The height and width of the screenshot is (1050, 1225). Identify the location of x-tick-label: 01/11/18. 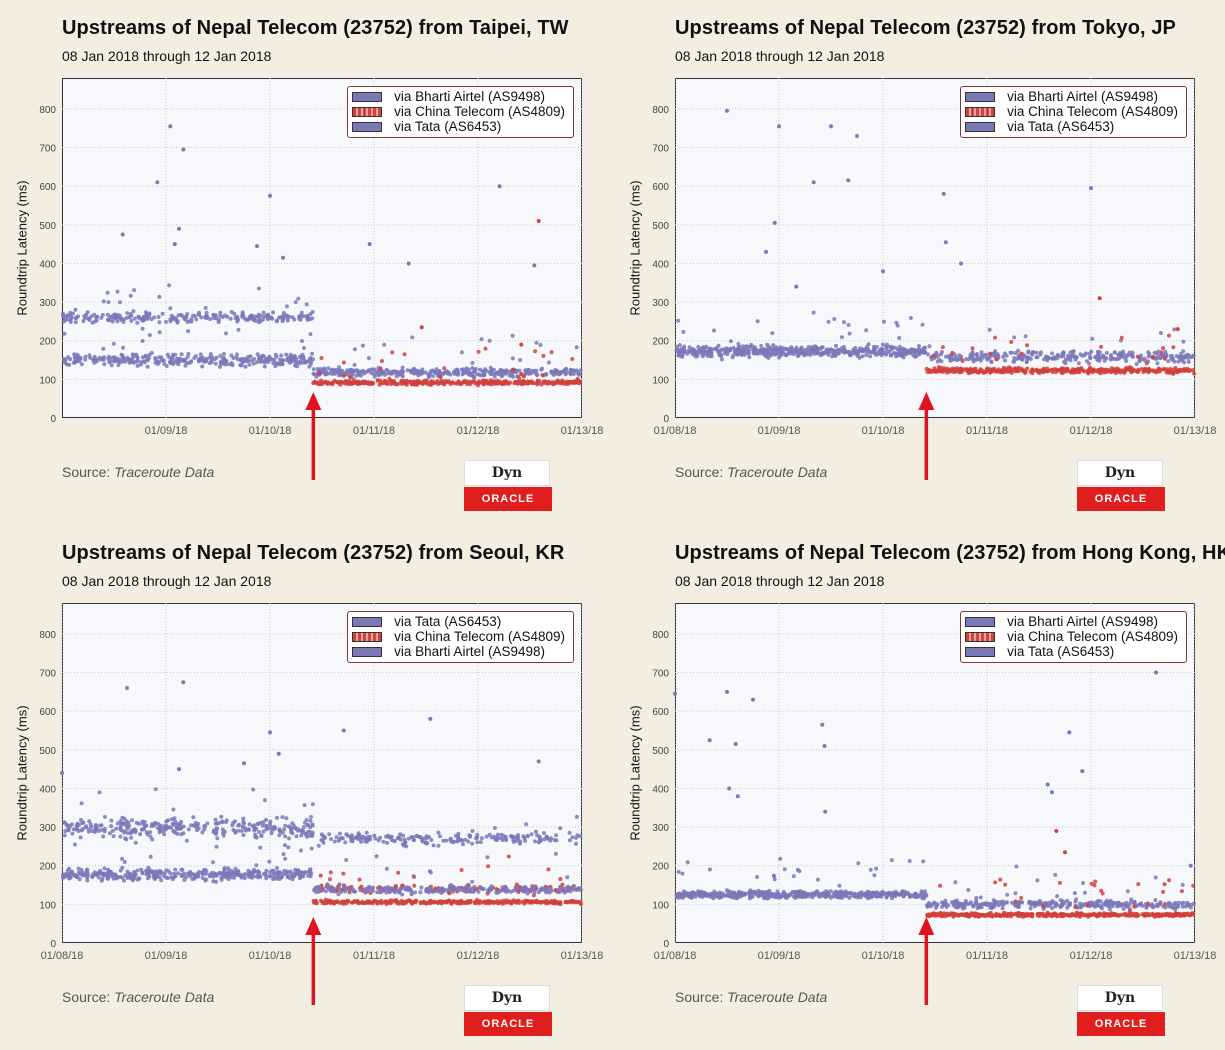
(987, 431).